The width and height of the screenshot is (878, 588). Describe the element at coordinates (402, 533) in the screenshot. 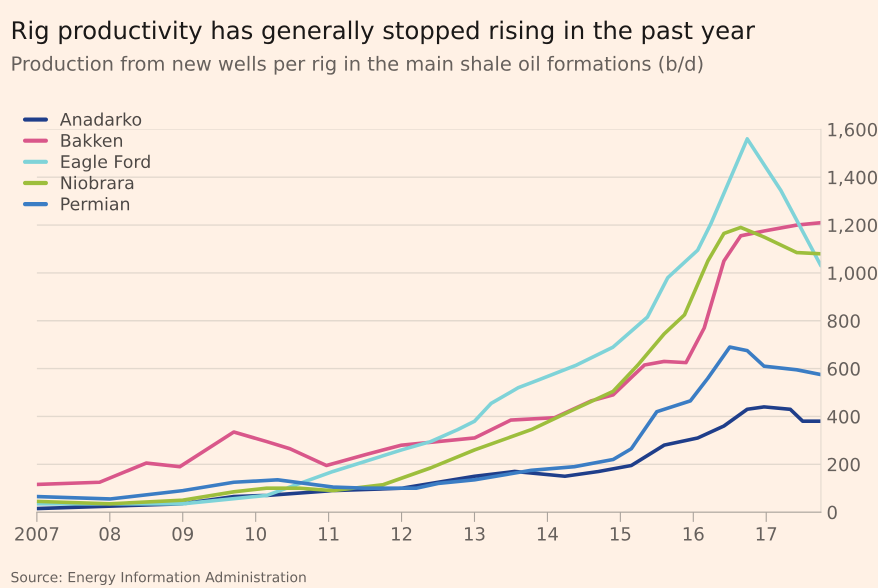

I see `x-tick-label: 12` at that location.